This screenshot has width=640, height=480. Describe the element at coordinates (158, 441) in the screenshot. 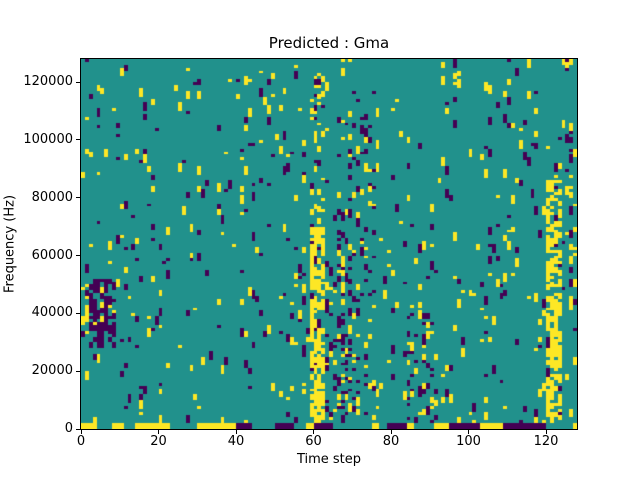

I see `x-tick-label: 20` at that location.